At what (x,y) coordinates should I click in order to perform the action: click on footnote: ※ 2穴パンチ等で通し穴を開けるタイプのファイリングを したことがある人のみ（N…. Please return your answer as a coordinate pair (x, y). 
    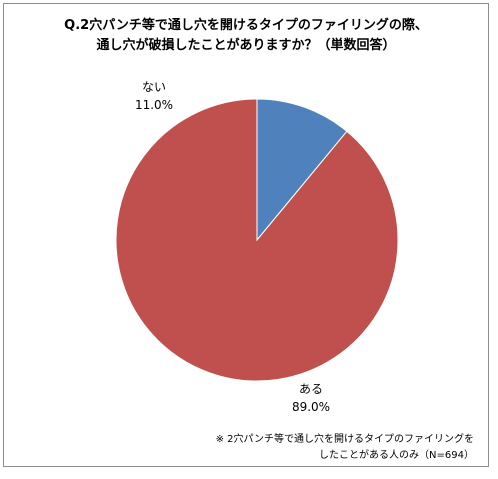
    Looking at the image, I should click on (345, 448).